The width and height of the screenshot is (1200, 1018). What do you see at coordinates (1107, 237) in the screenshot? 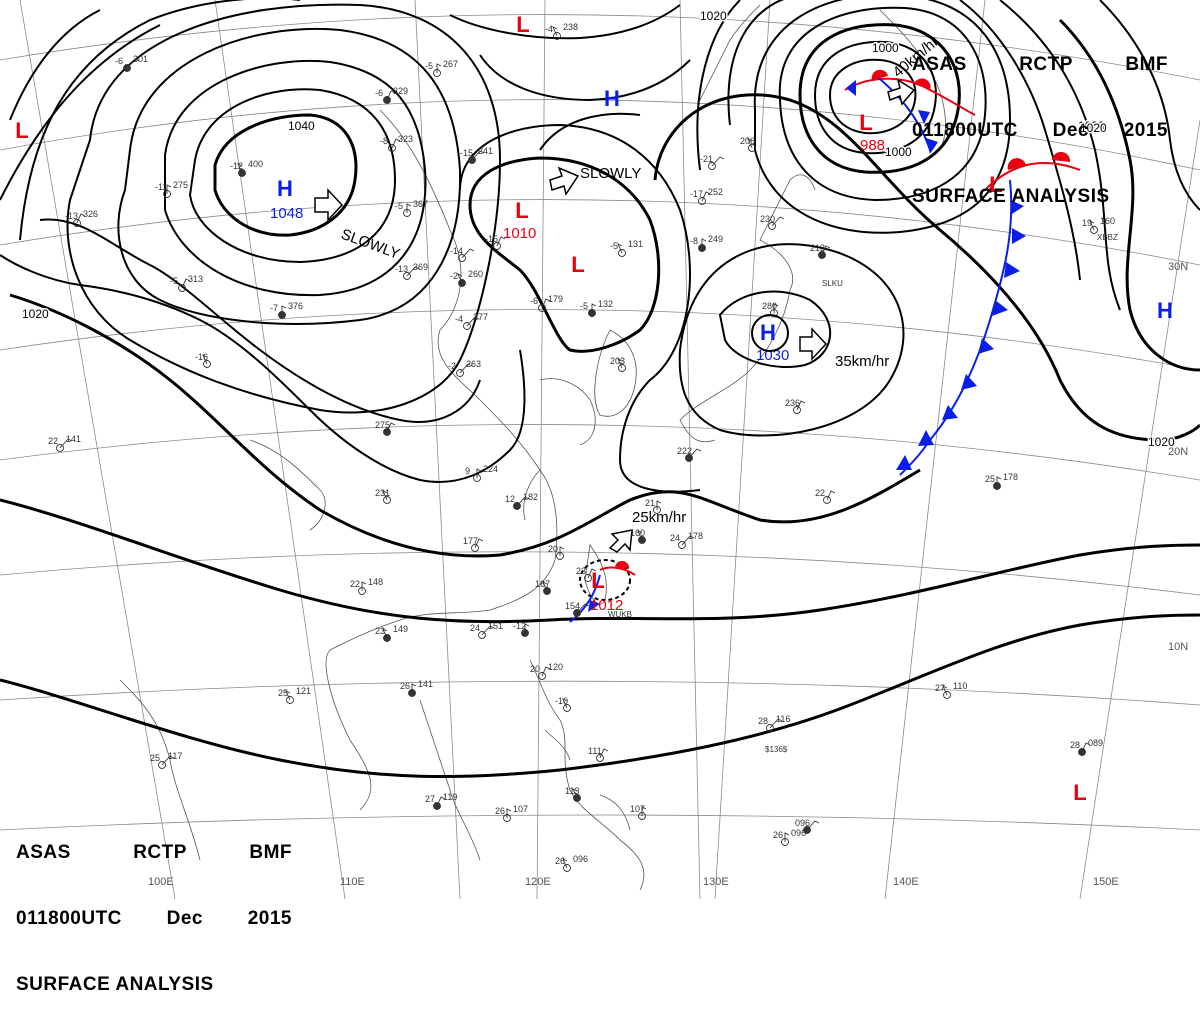
I see `station-id: XBBZ` at bounding box center [1107, 237].